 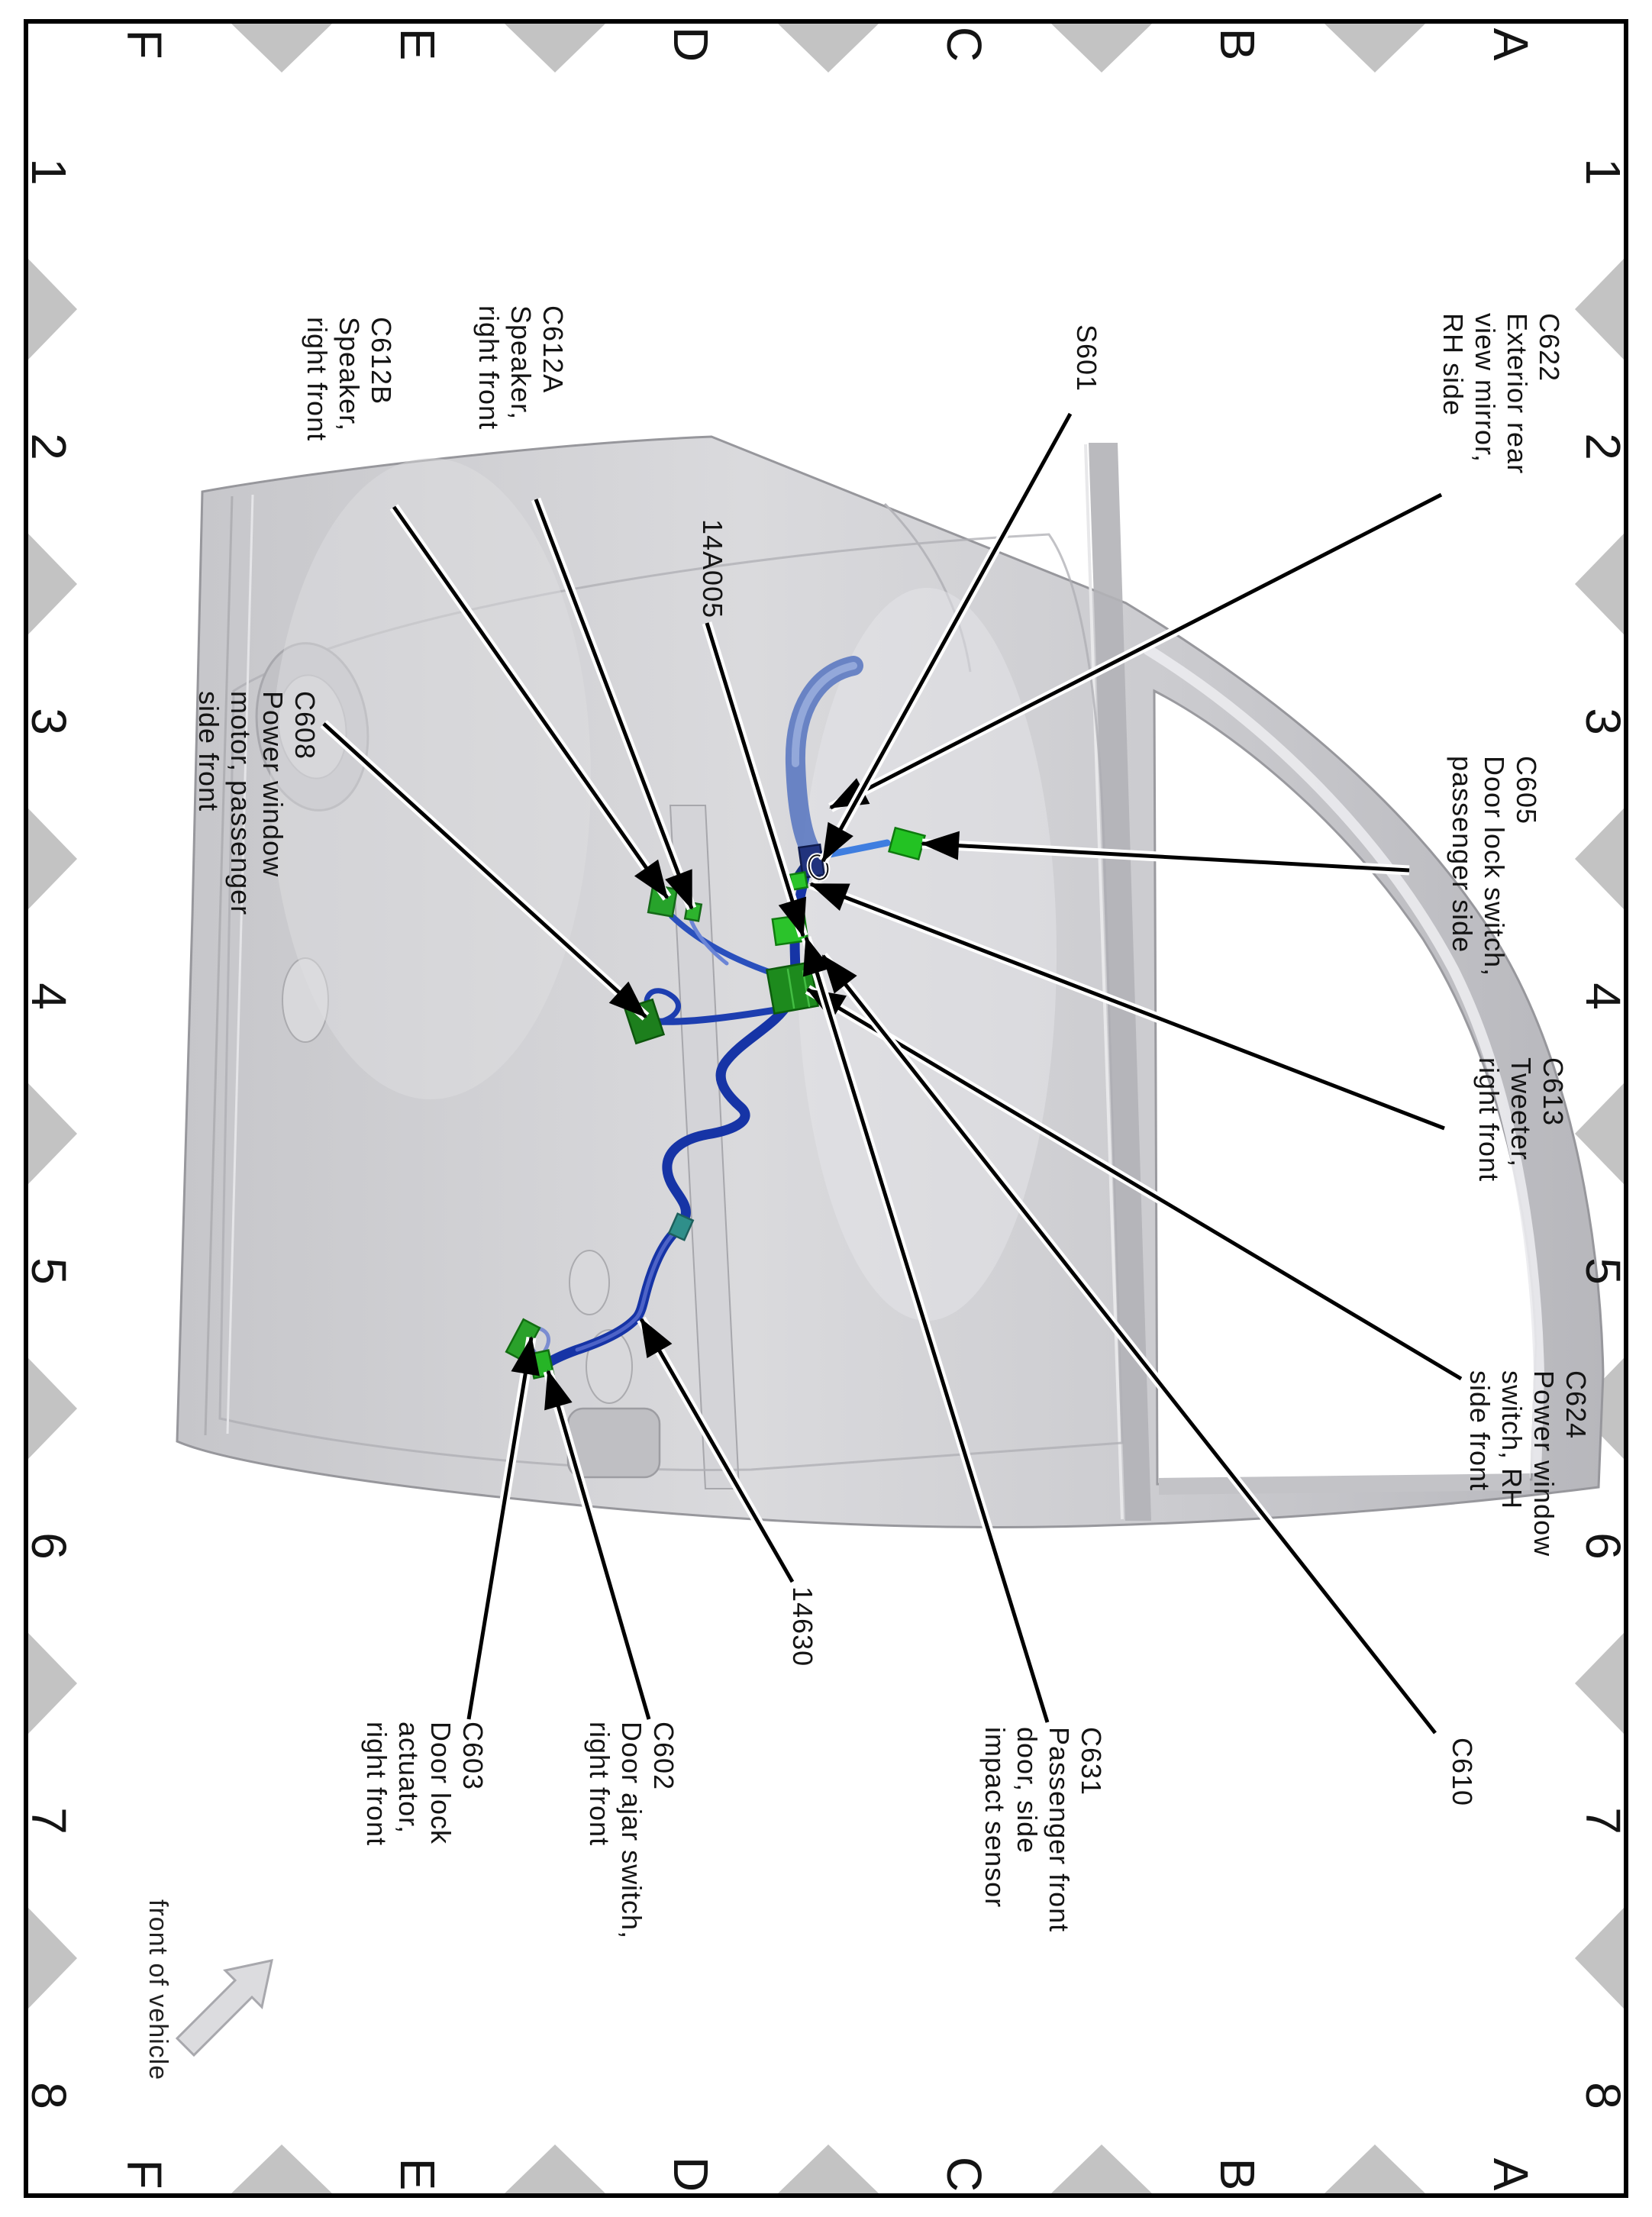 I want to click on sash-rear-post, so click(x=1344, y=1484).